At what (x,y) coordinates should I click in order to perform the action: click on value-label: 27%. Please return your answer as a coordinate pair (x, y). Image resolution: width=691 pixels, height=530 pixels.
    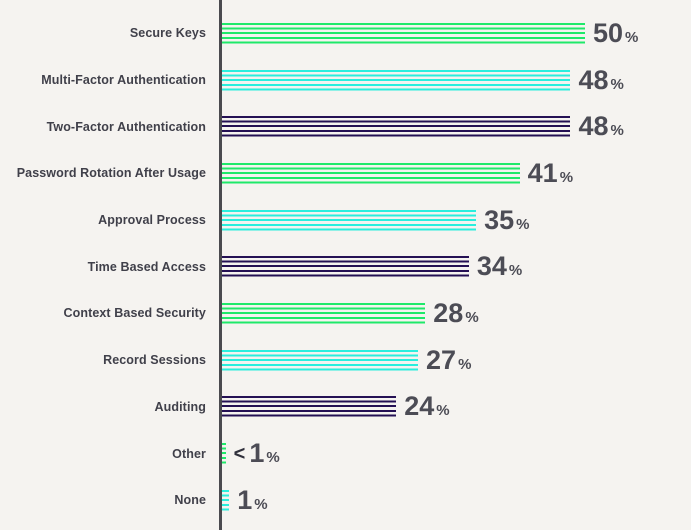
    Looking at the image, I should click on (449, 359).